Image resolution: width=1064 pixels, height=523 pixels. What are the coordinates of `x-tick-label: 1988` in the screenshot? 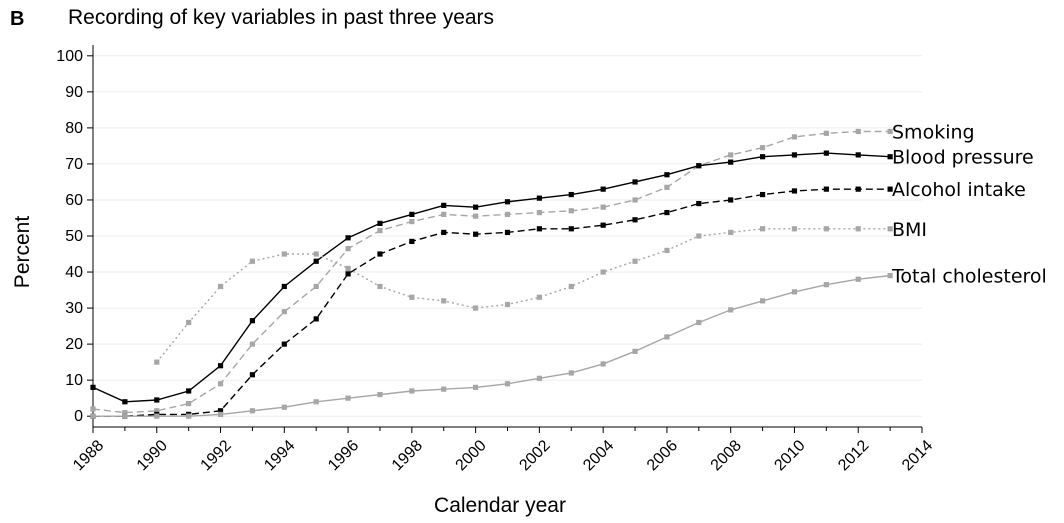 It's located at (88, 455).